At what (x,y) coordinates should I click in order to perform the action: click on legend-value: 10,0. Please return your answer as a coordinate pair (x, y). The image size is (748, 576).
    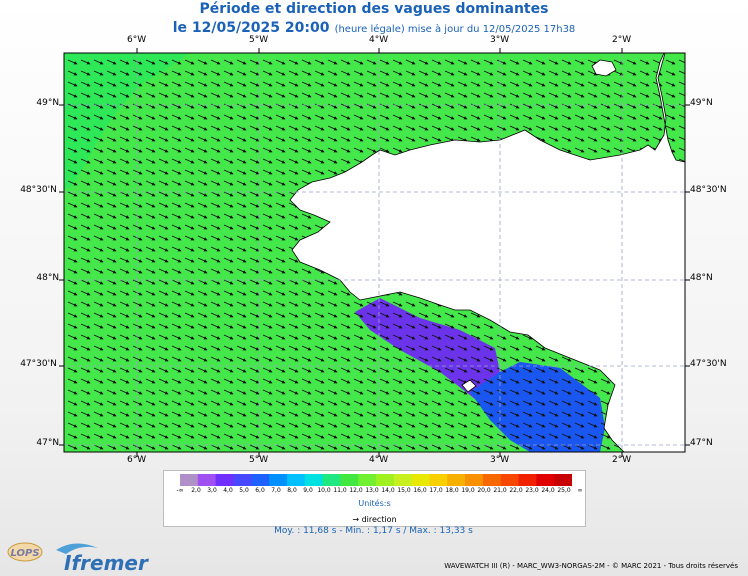
    Looking at the image, I should click on (324, 490).